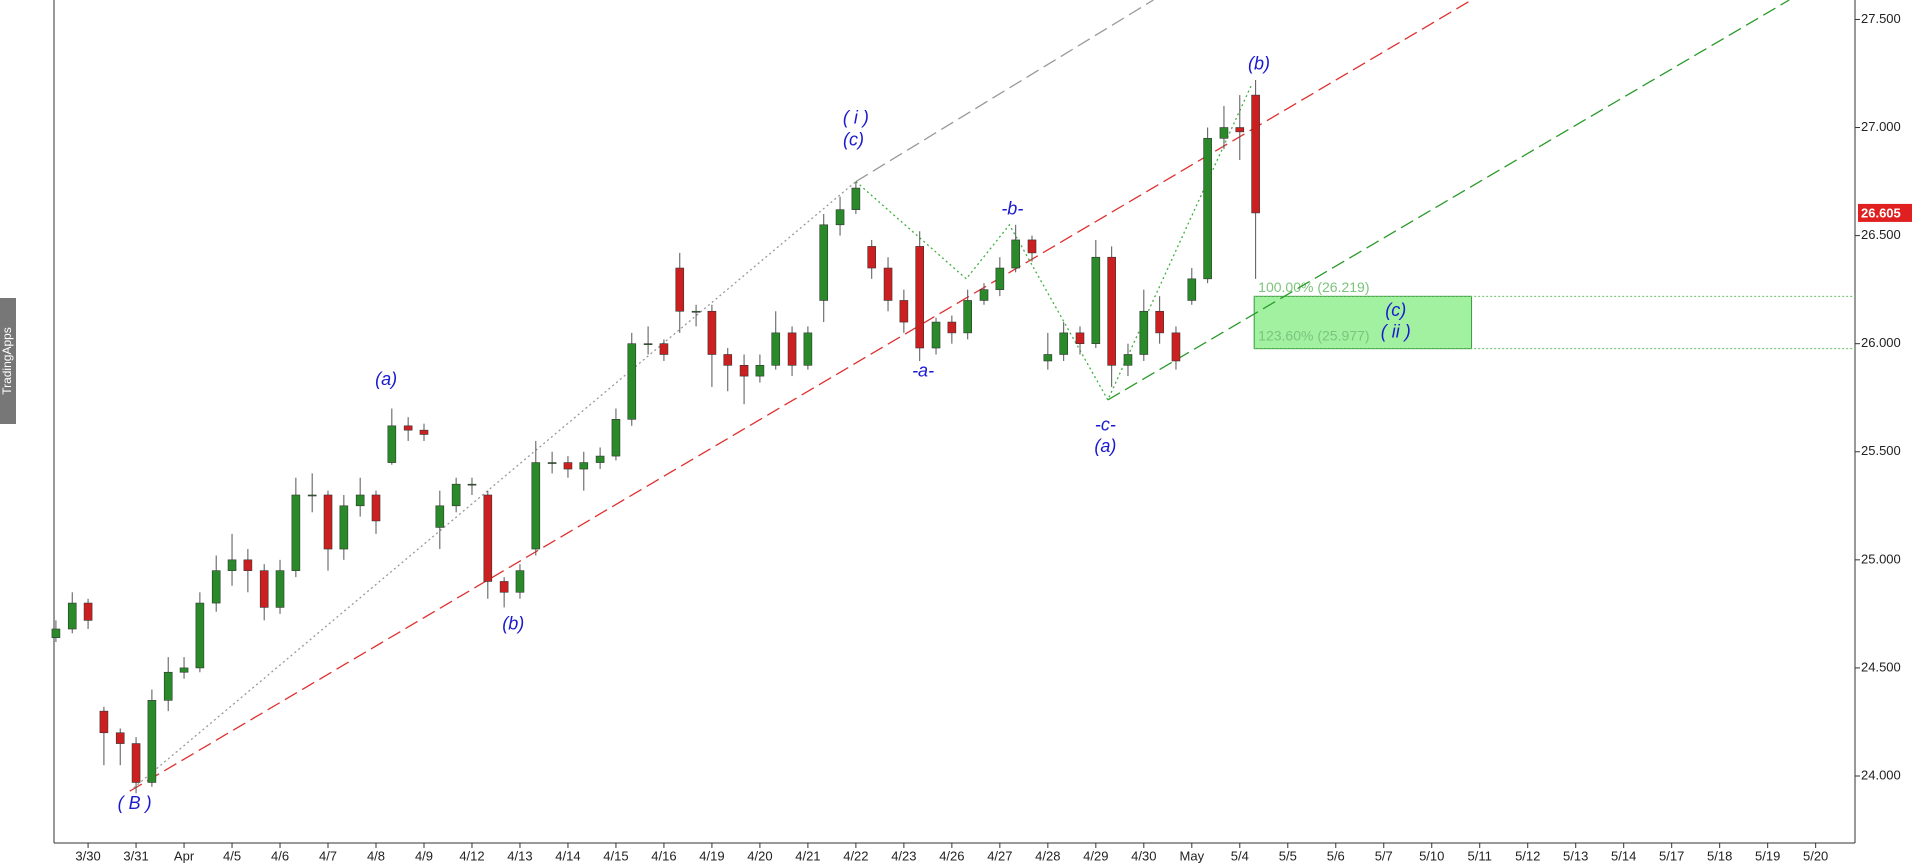  I want to click on y-tick-label: 27.500, so click(1881, 18).